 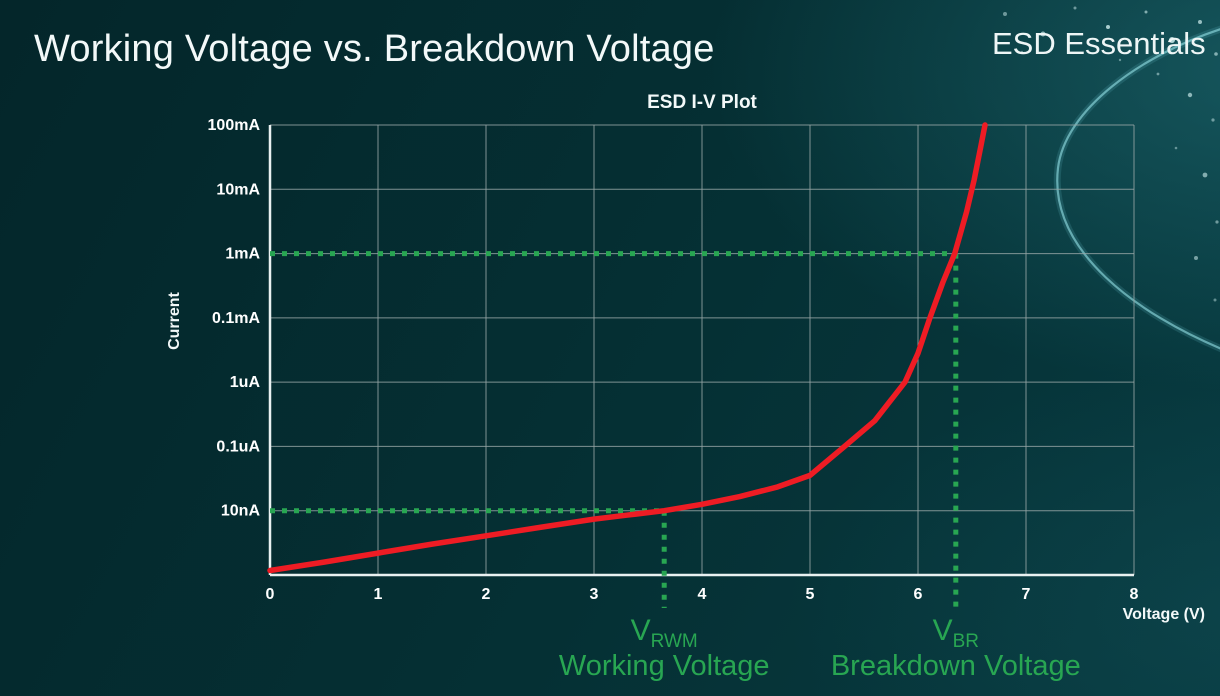 I want to click on brand-text: ESD Essentials, so click(x=1099, y=43).